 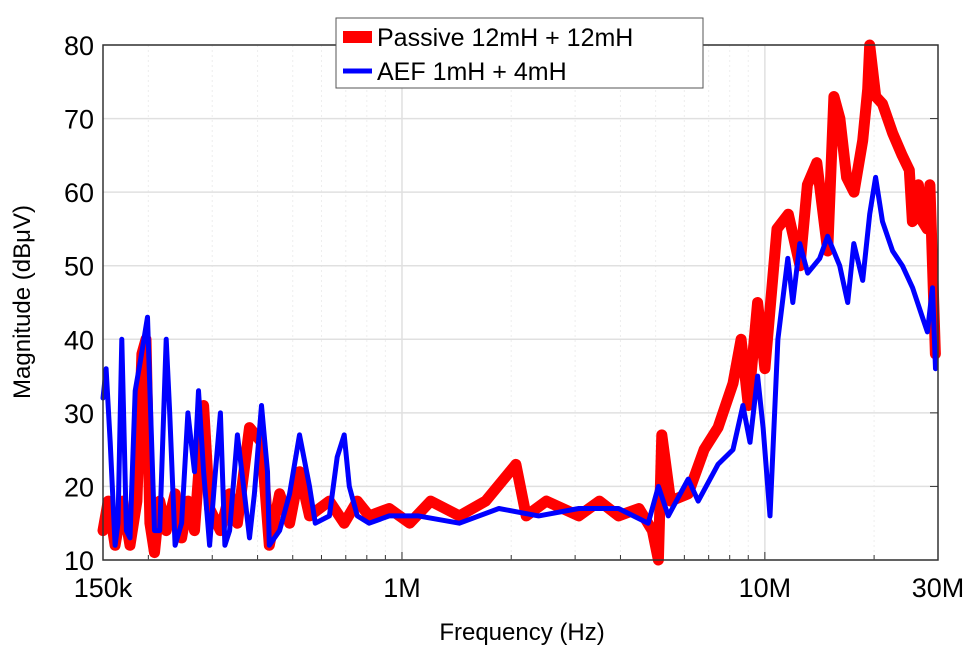 I want to click on x-tick-label: 30M, so click(x=938, y=588).